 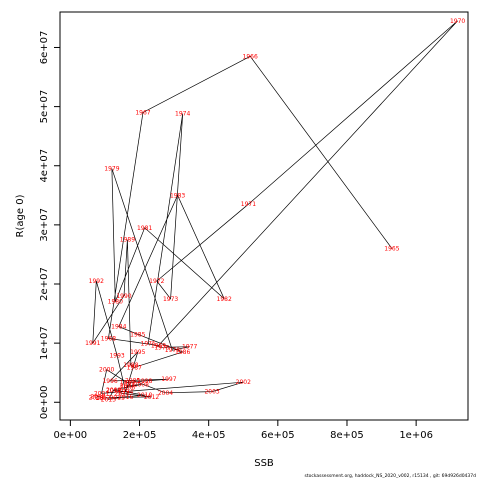 I want to click on point-label-1997: 1997, so click(x=168, y=379).